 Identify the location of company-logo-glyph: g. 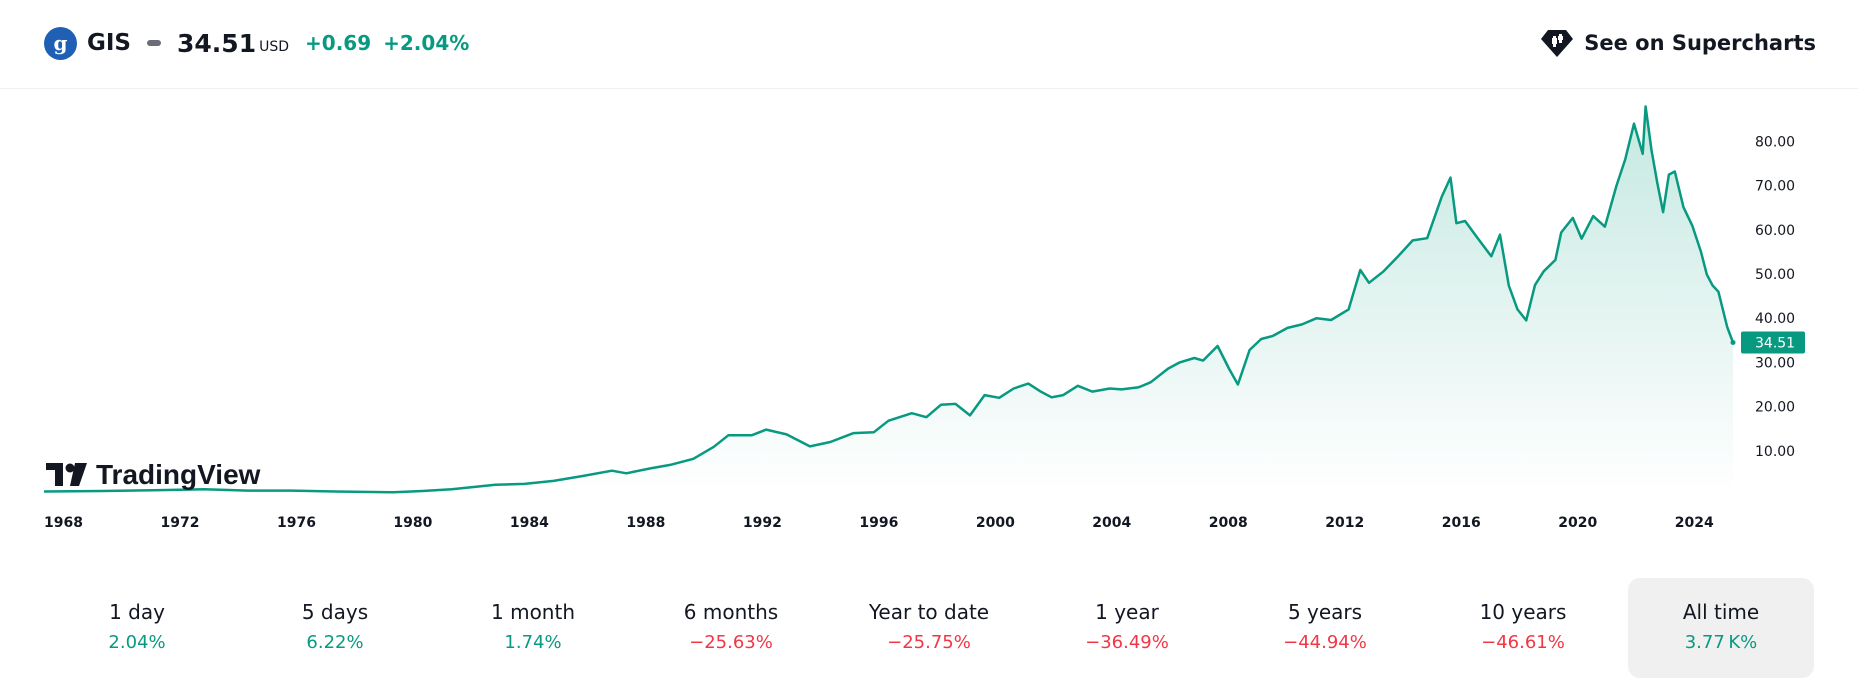
(60, 43).